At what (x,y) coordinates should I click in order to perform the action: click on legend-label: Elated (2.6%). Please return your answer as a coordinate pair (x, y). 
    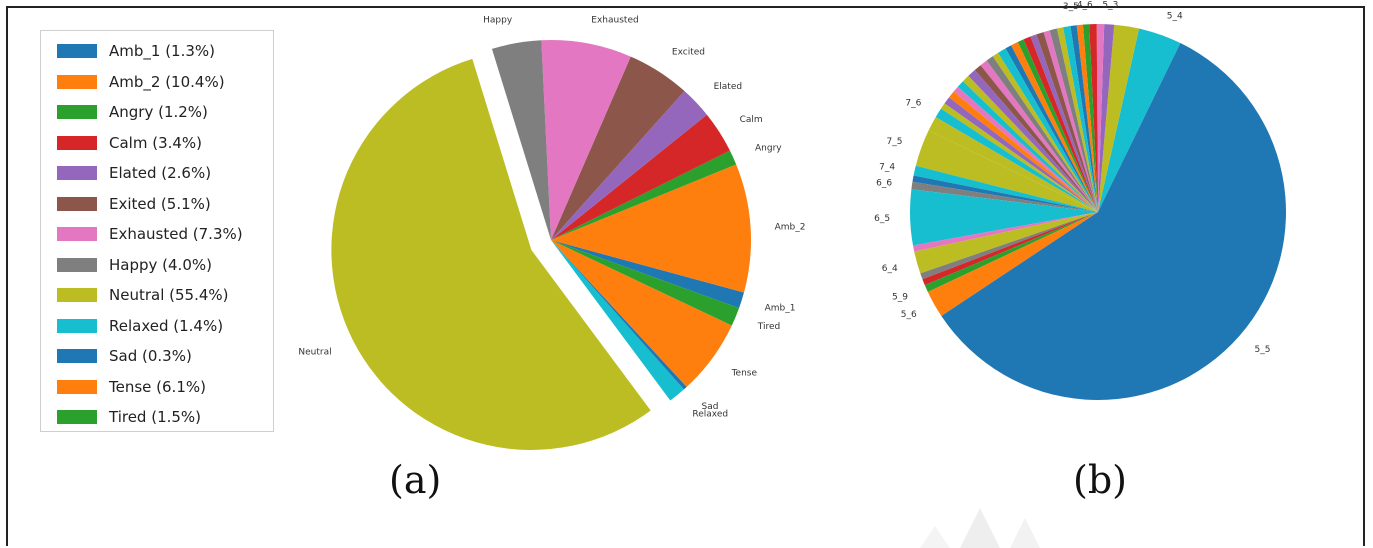
    Looking at the image, I should click on (160, 173).